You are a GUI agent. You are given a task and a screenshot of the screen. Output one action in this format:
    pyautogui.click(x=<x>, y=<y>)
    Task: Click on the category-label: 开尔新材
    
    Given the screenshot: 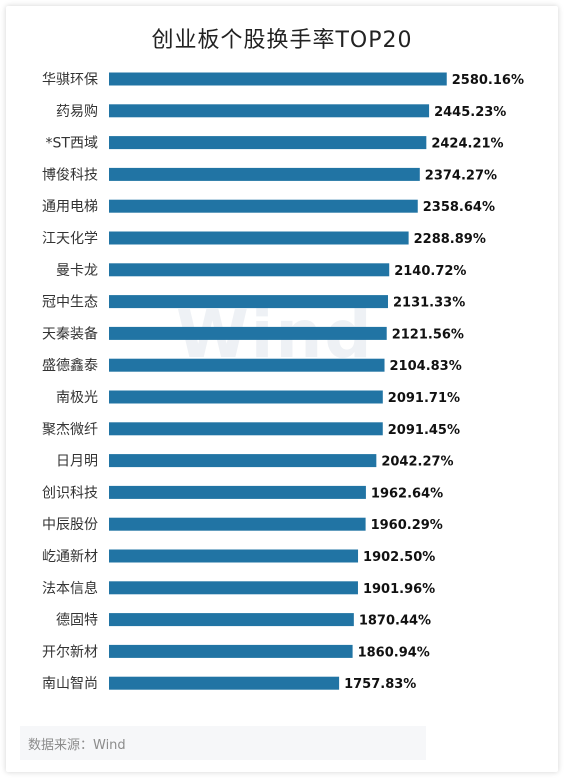 What is the action you would take?
    pyautogui.click(x=70, y=652)
    